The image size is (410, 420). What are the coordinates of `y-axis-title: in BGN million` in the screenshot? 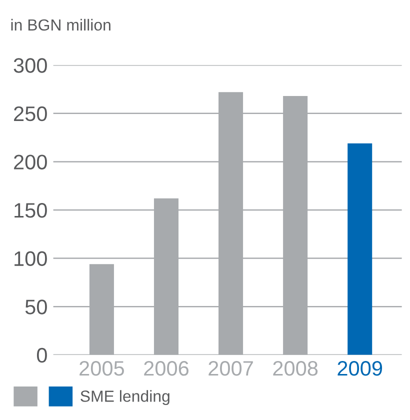 It's located at (60, 24).